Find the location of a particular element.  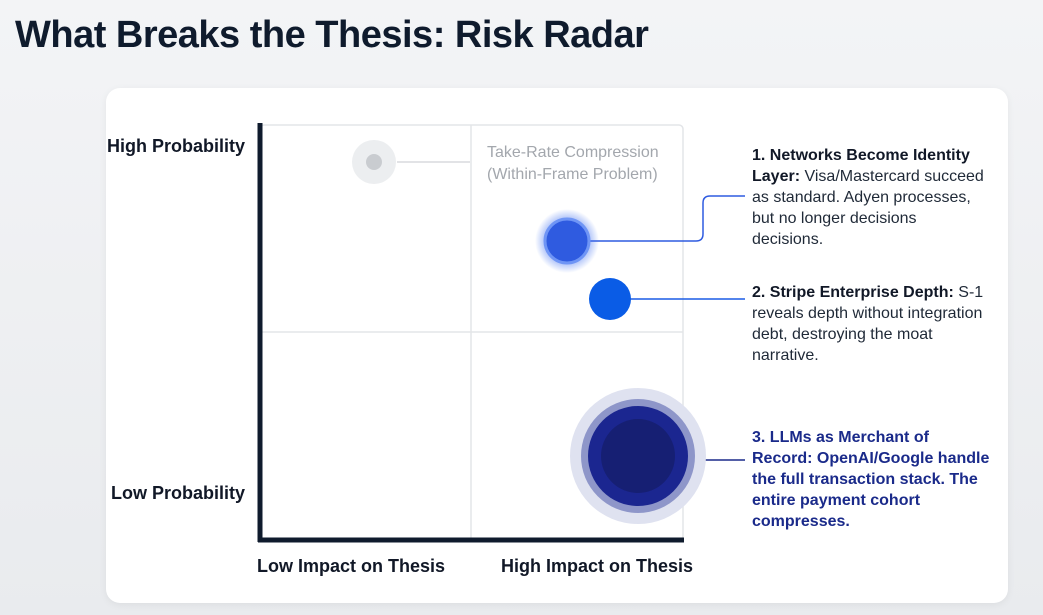

x-label: High Impact on Thesis is located at coordinates (597, 566).